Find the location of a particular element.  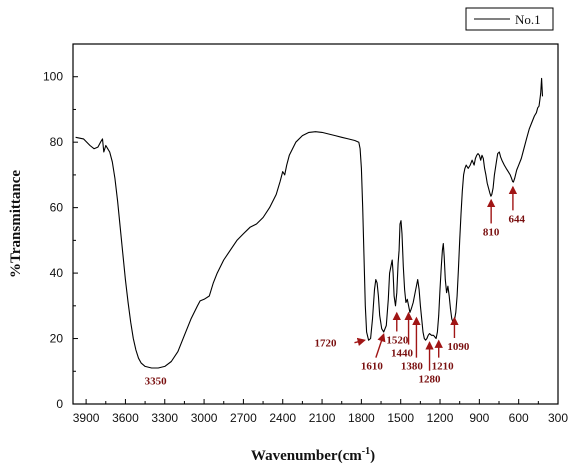

x-axis-title-main: Wavenumber(cm is located at coordinates (306, 456).